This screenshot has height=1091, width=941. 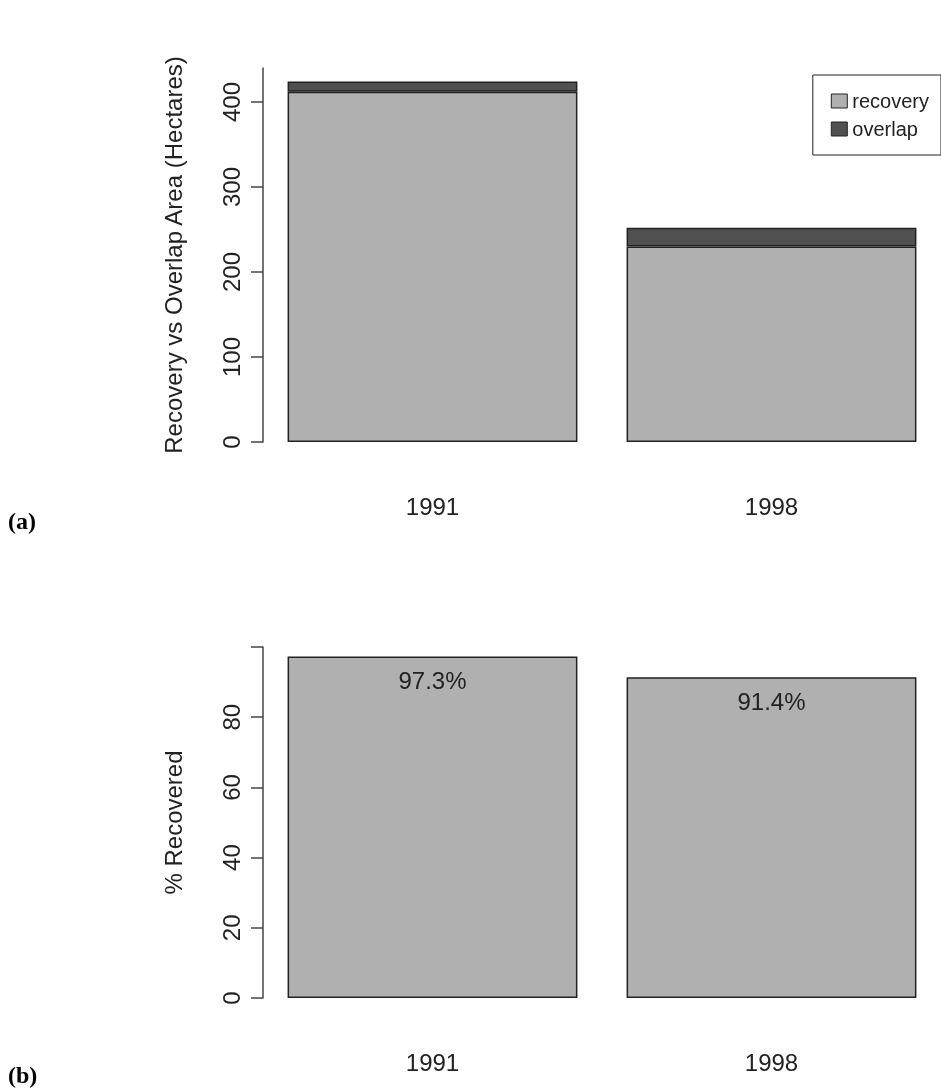 What do you see at coordinates (231, 272) in the screenshot?
I see `y-tick-label: 200` at bounding box center [231, 272].